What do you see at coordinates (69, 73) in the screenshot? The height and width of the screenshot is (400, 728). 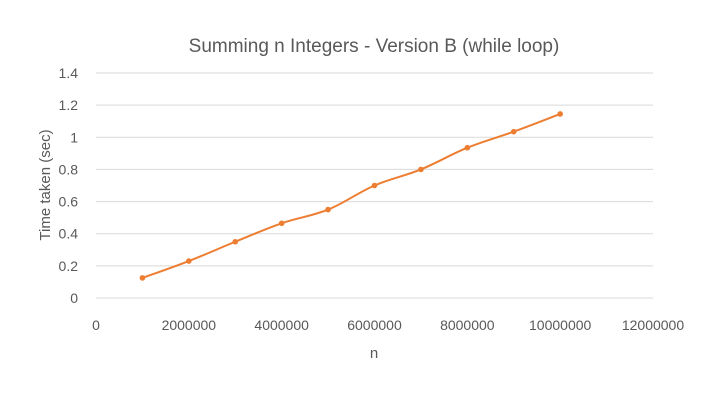 I see `y-tick-label: 1.4` at bounding box center [69, 73].